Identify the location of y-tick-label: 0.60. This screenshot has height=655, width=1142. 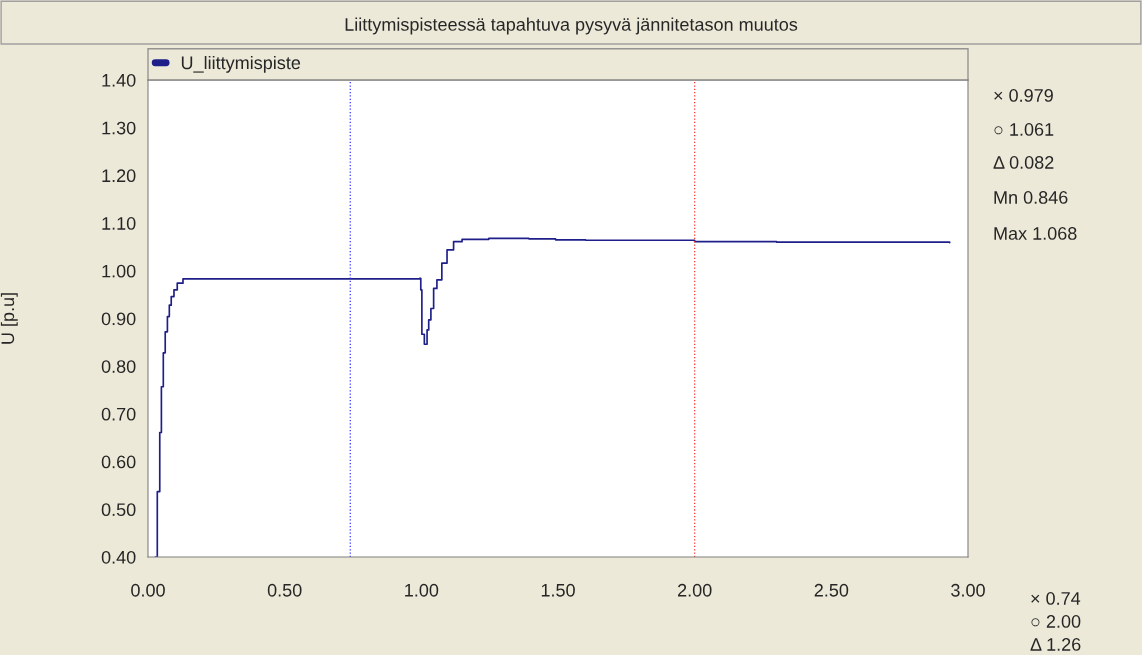
(118, 462).